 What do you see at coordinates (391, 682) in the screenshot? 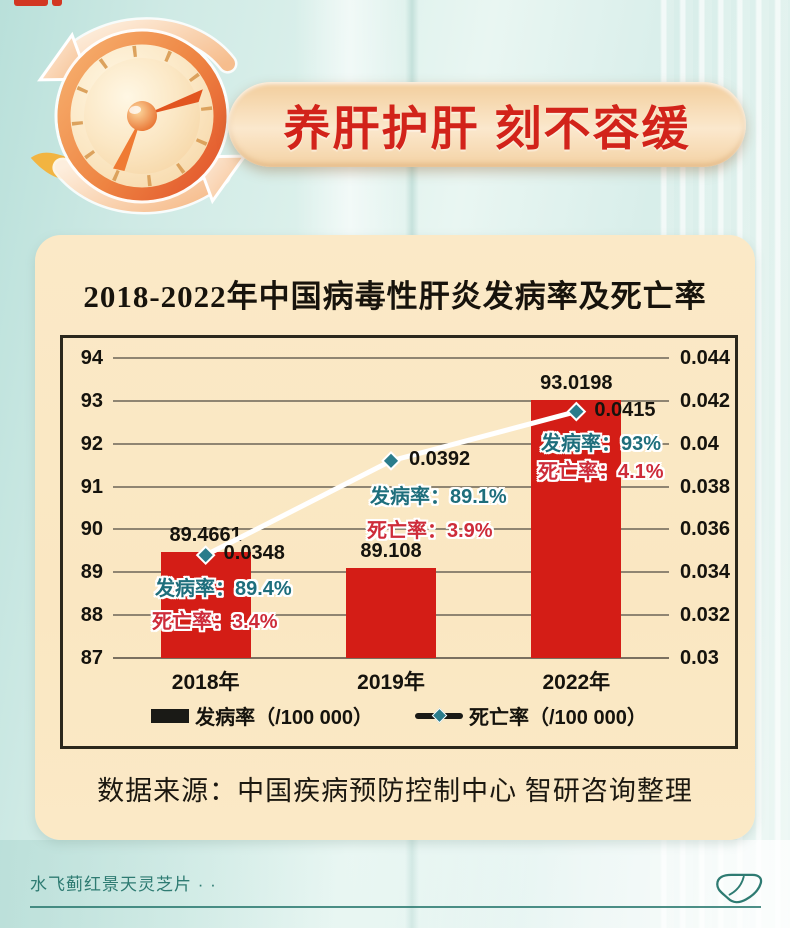
I see `x-axis-label: 2019年` at bounding box center [391, 682].